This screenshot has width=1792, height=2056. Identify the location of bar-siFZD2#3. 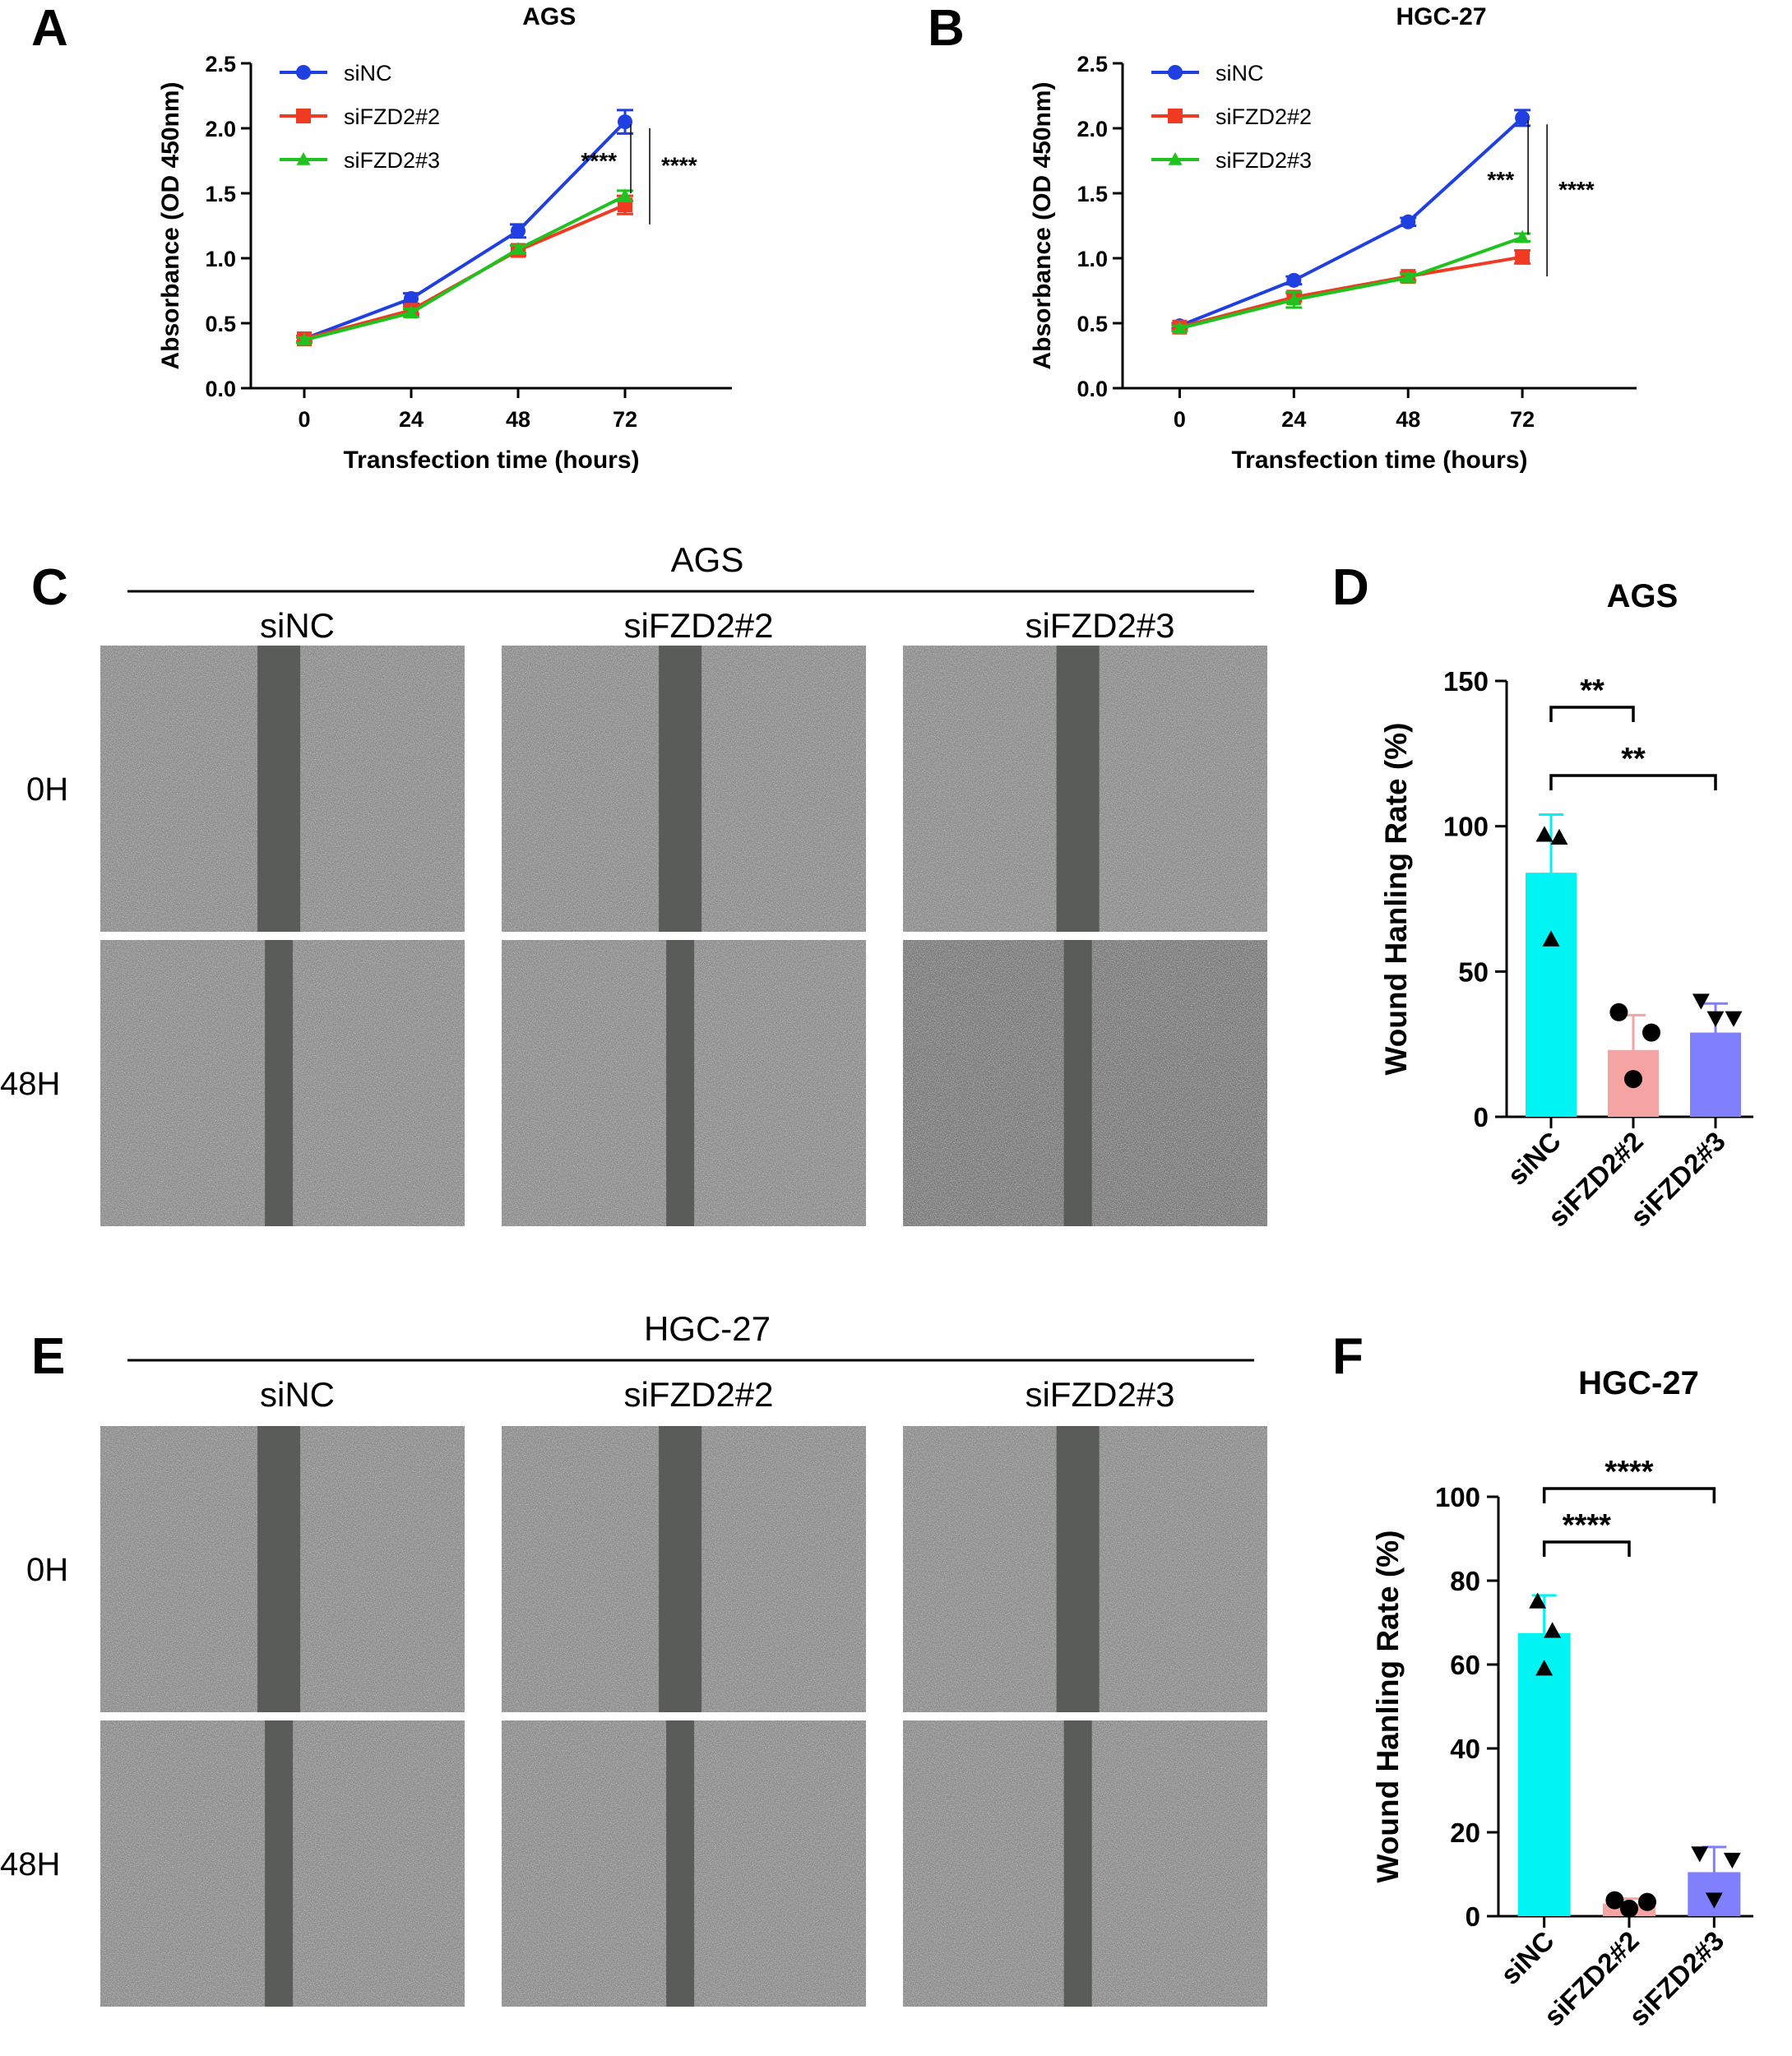
(1715, 1074).